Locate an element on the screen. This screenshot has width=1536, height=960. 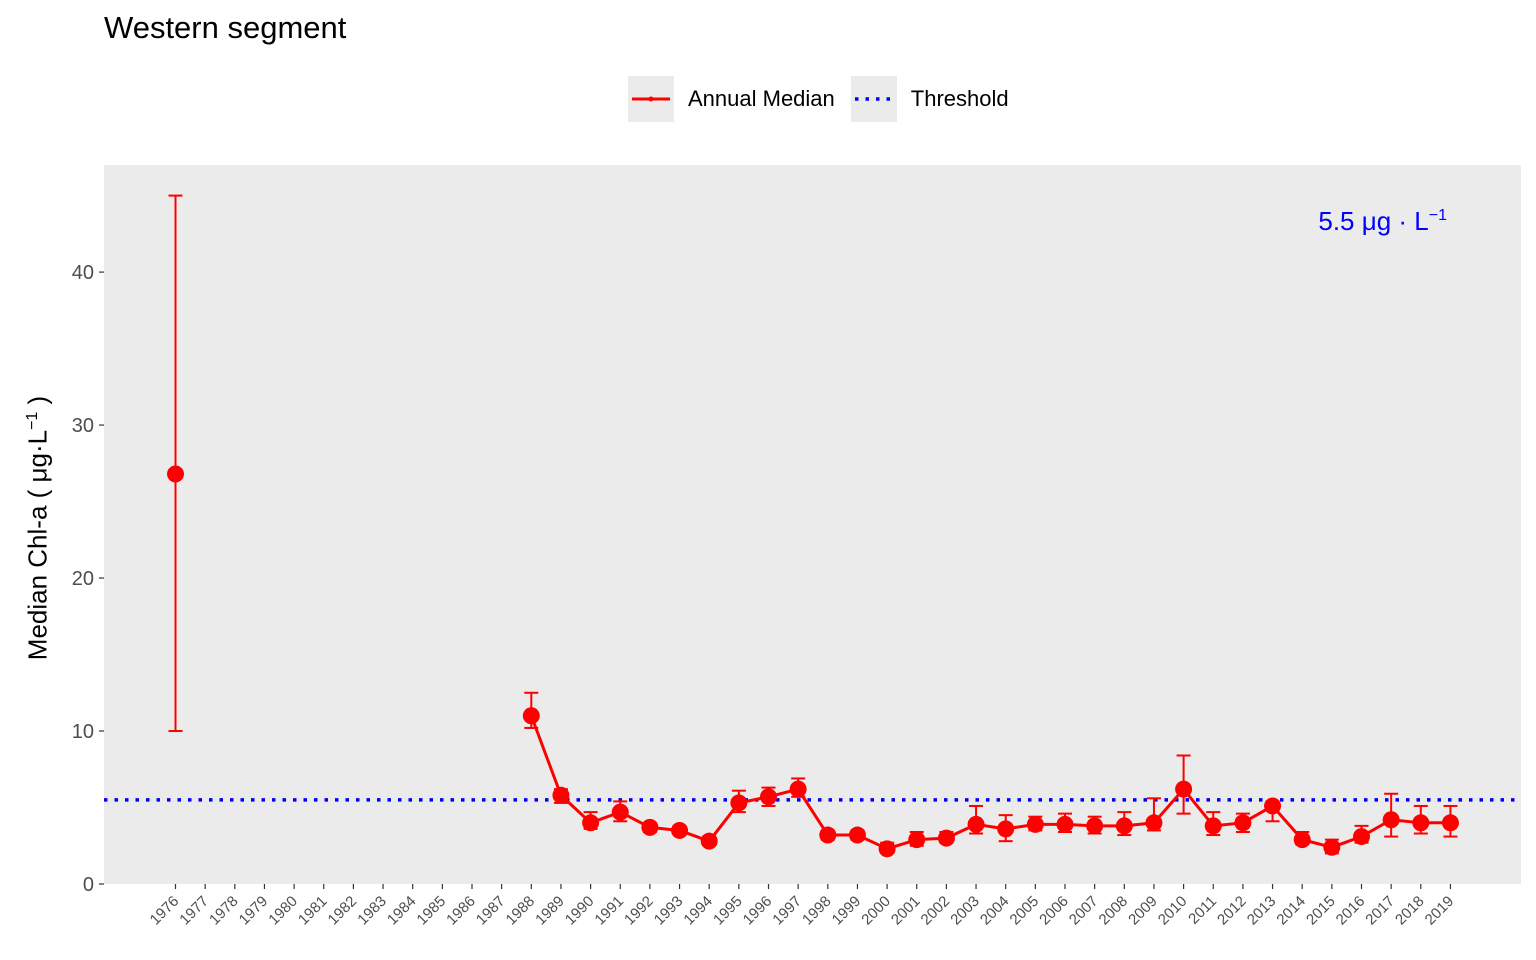
legend-item-threshold: Threshold is located at coordinates (929, 99).